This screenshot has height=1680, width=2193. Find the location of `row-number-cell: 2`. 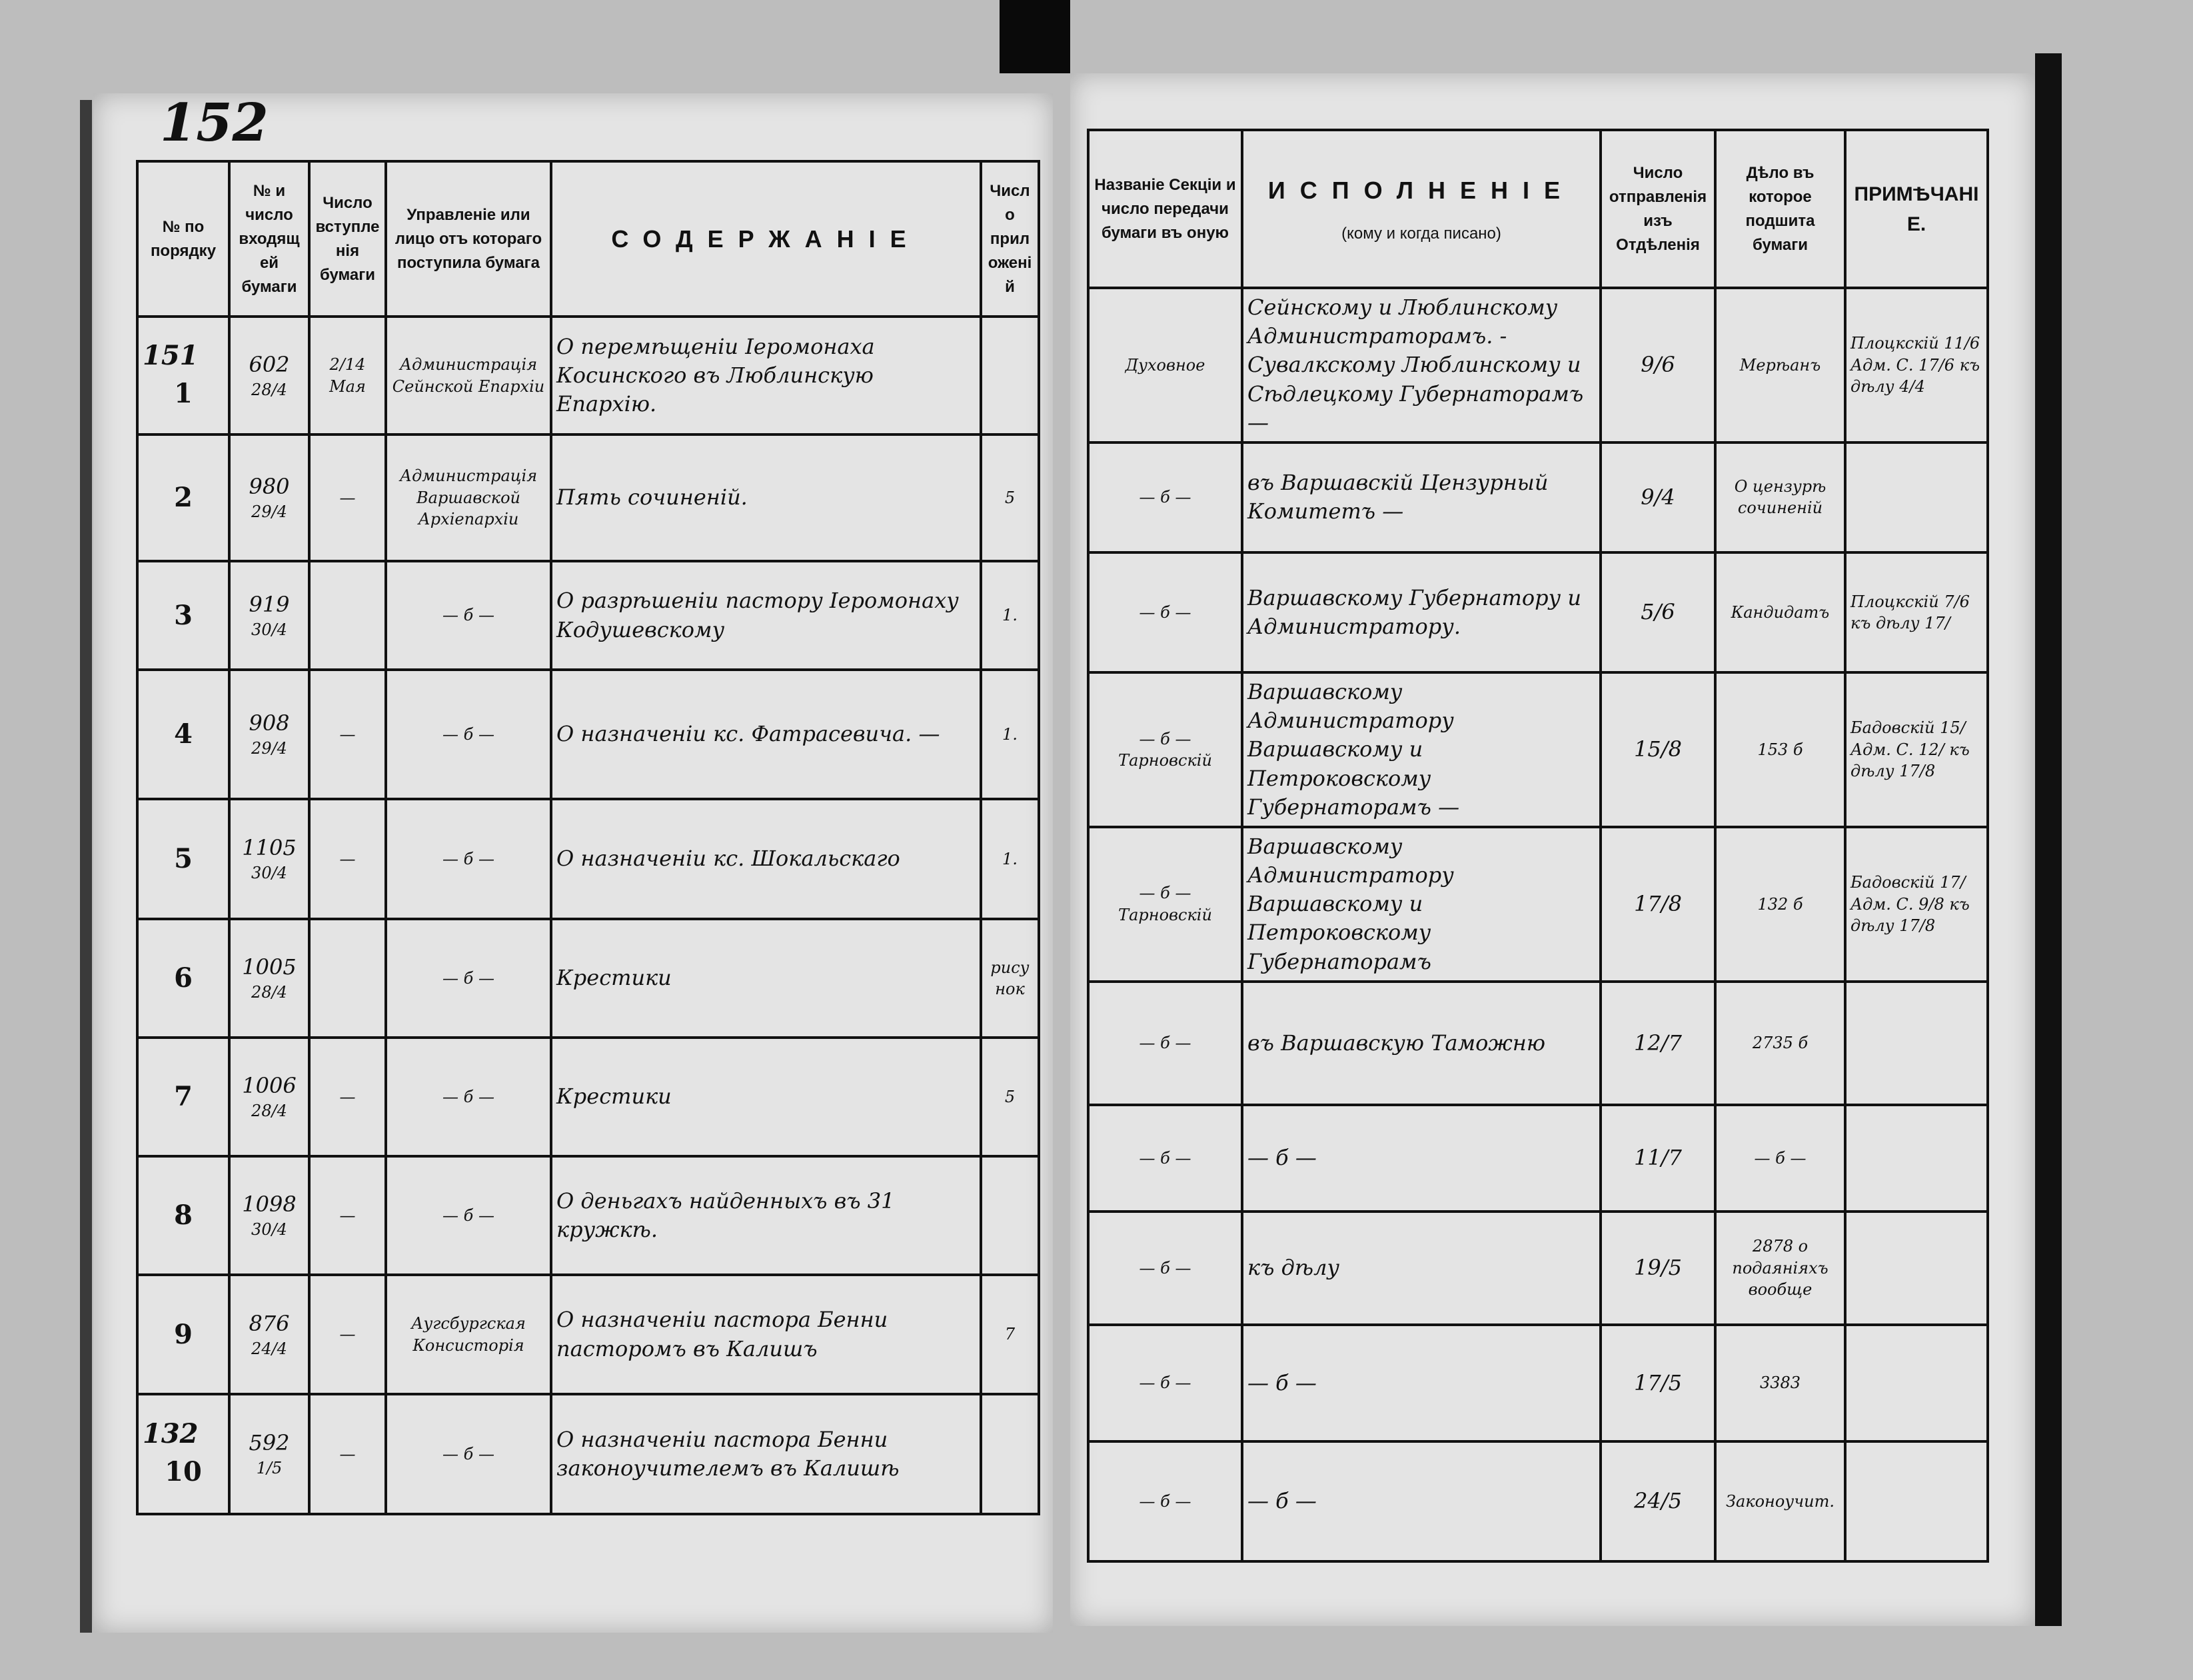

row-number-cell: 2 is located at coordinates (183, 497).